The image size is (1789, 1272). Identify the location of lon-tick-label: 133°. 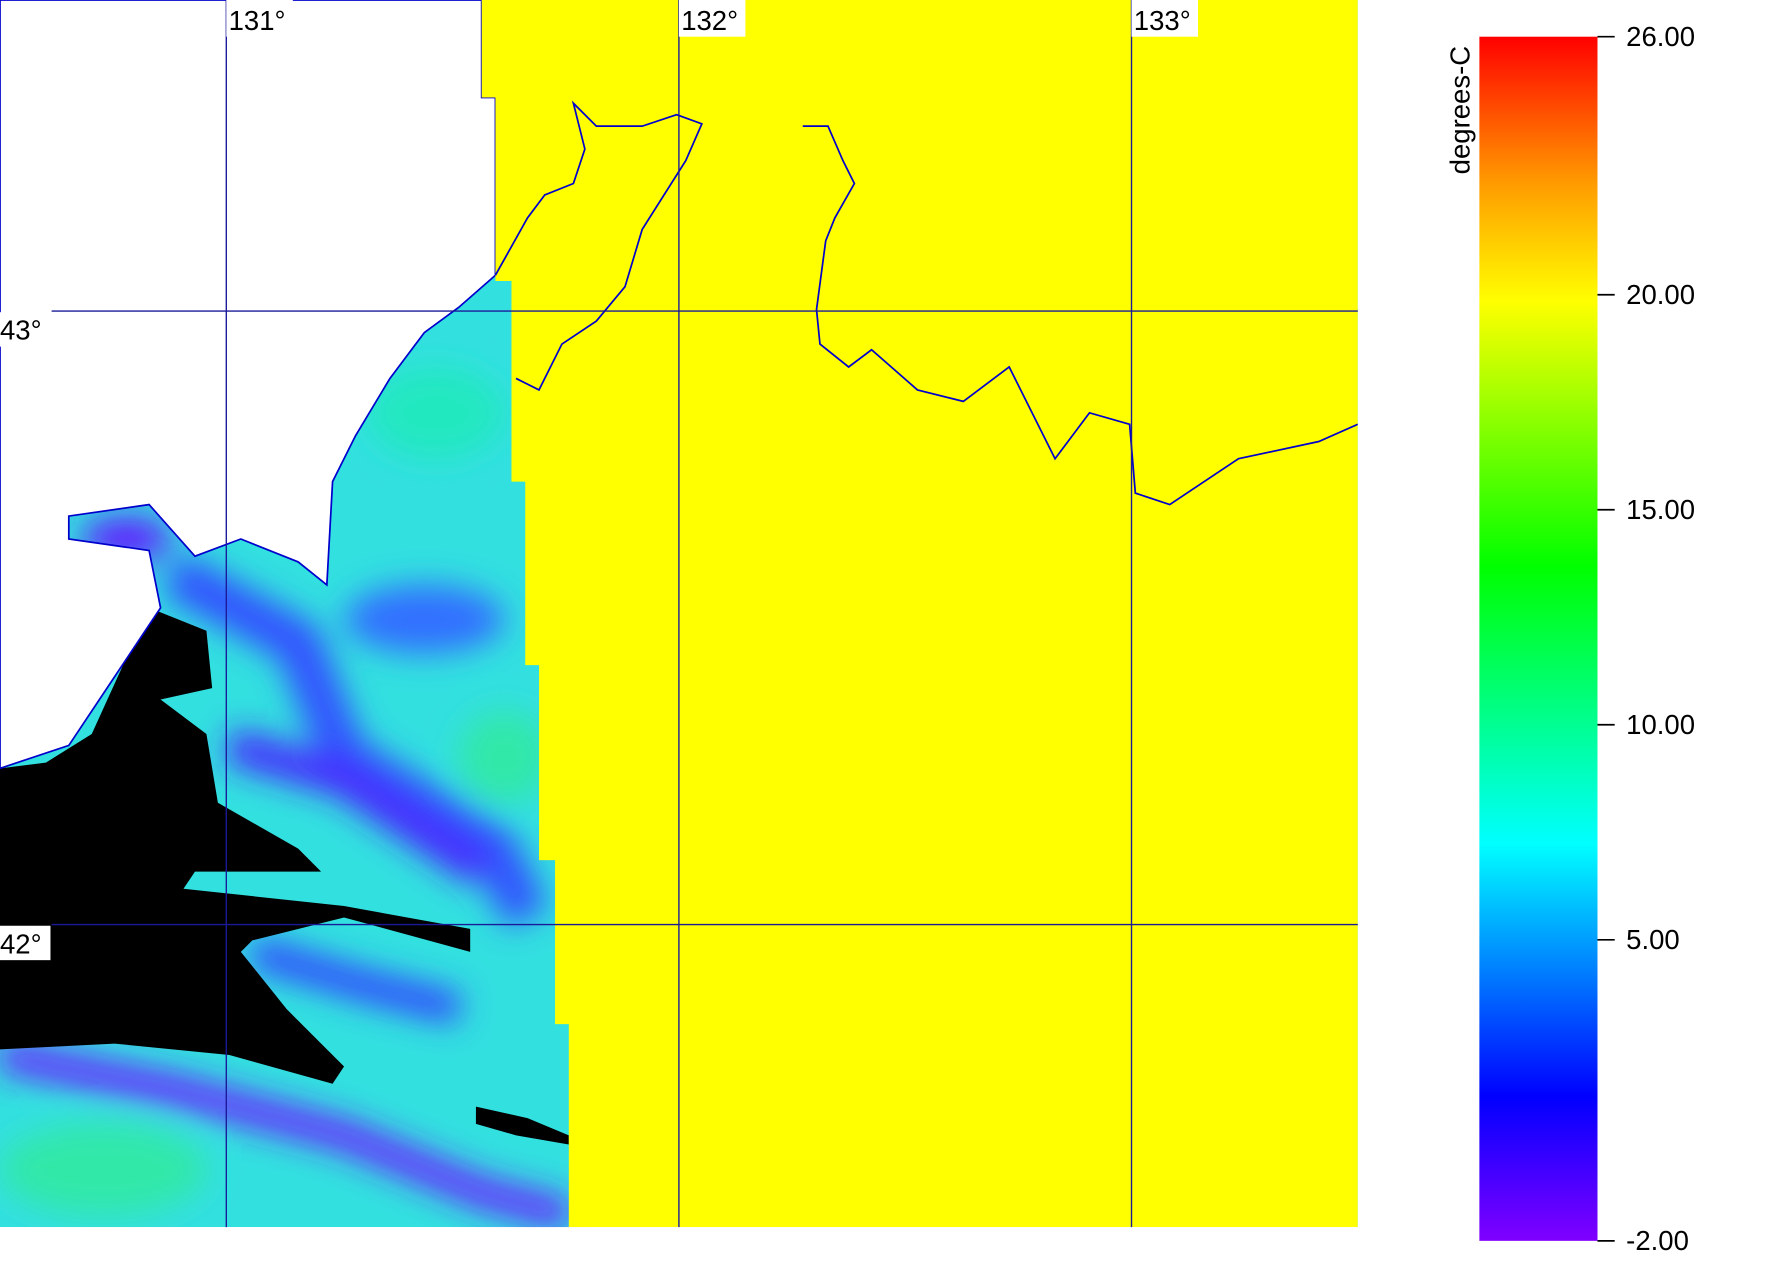
(1162, 20).